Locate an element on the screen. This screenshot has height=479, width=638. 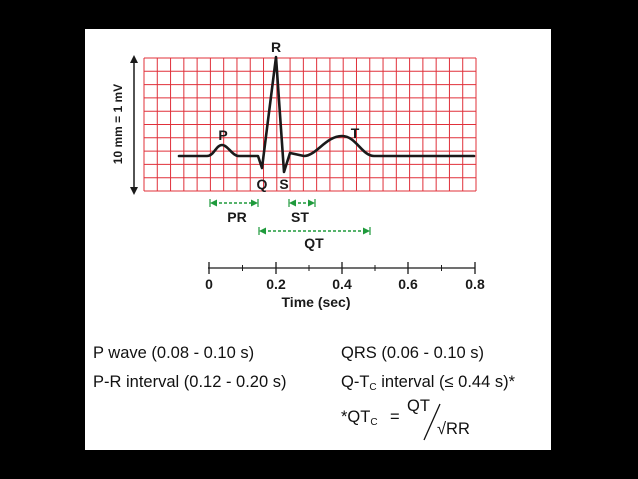
qt-interval-label: QT is located at coordinates (314, 243).